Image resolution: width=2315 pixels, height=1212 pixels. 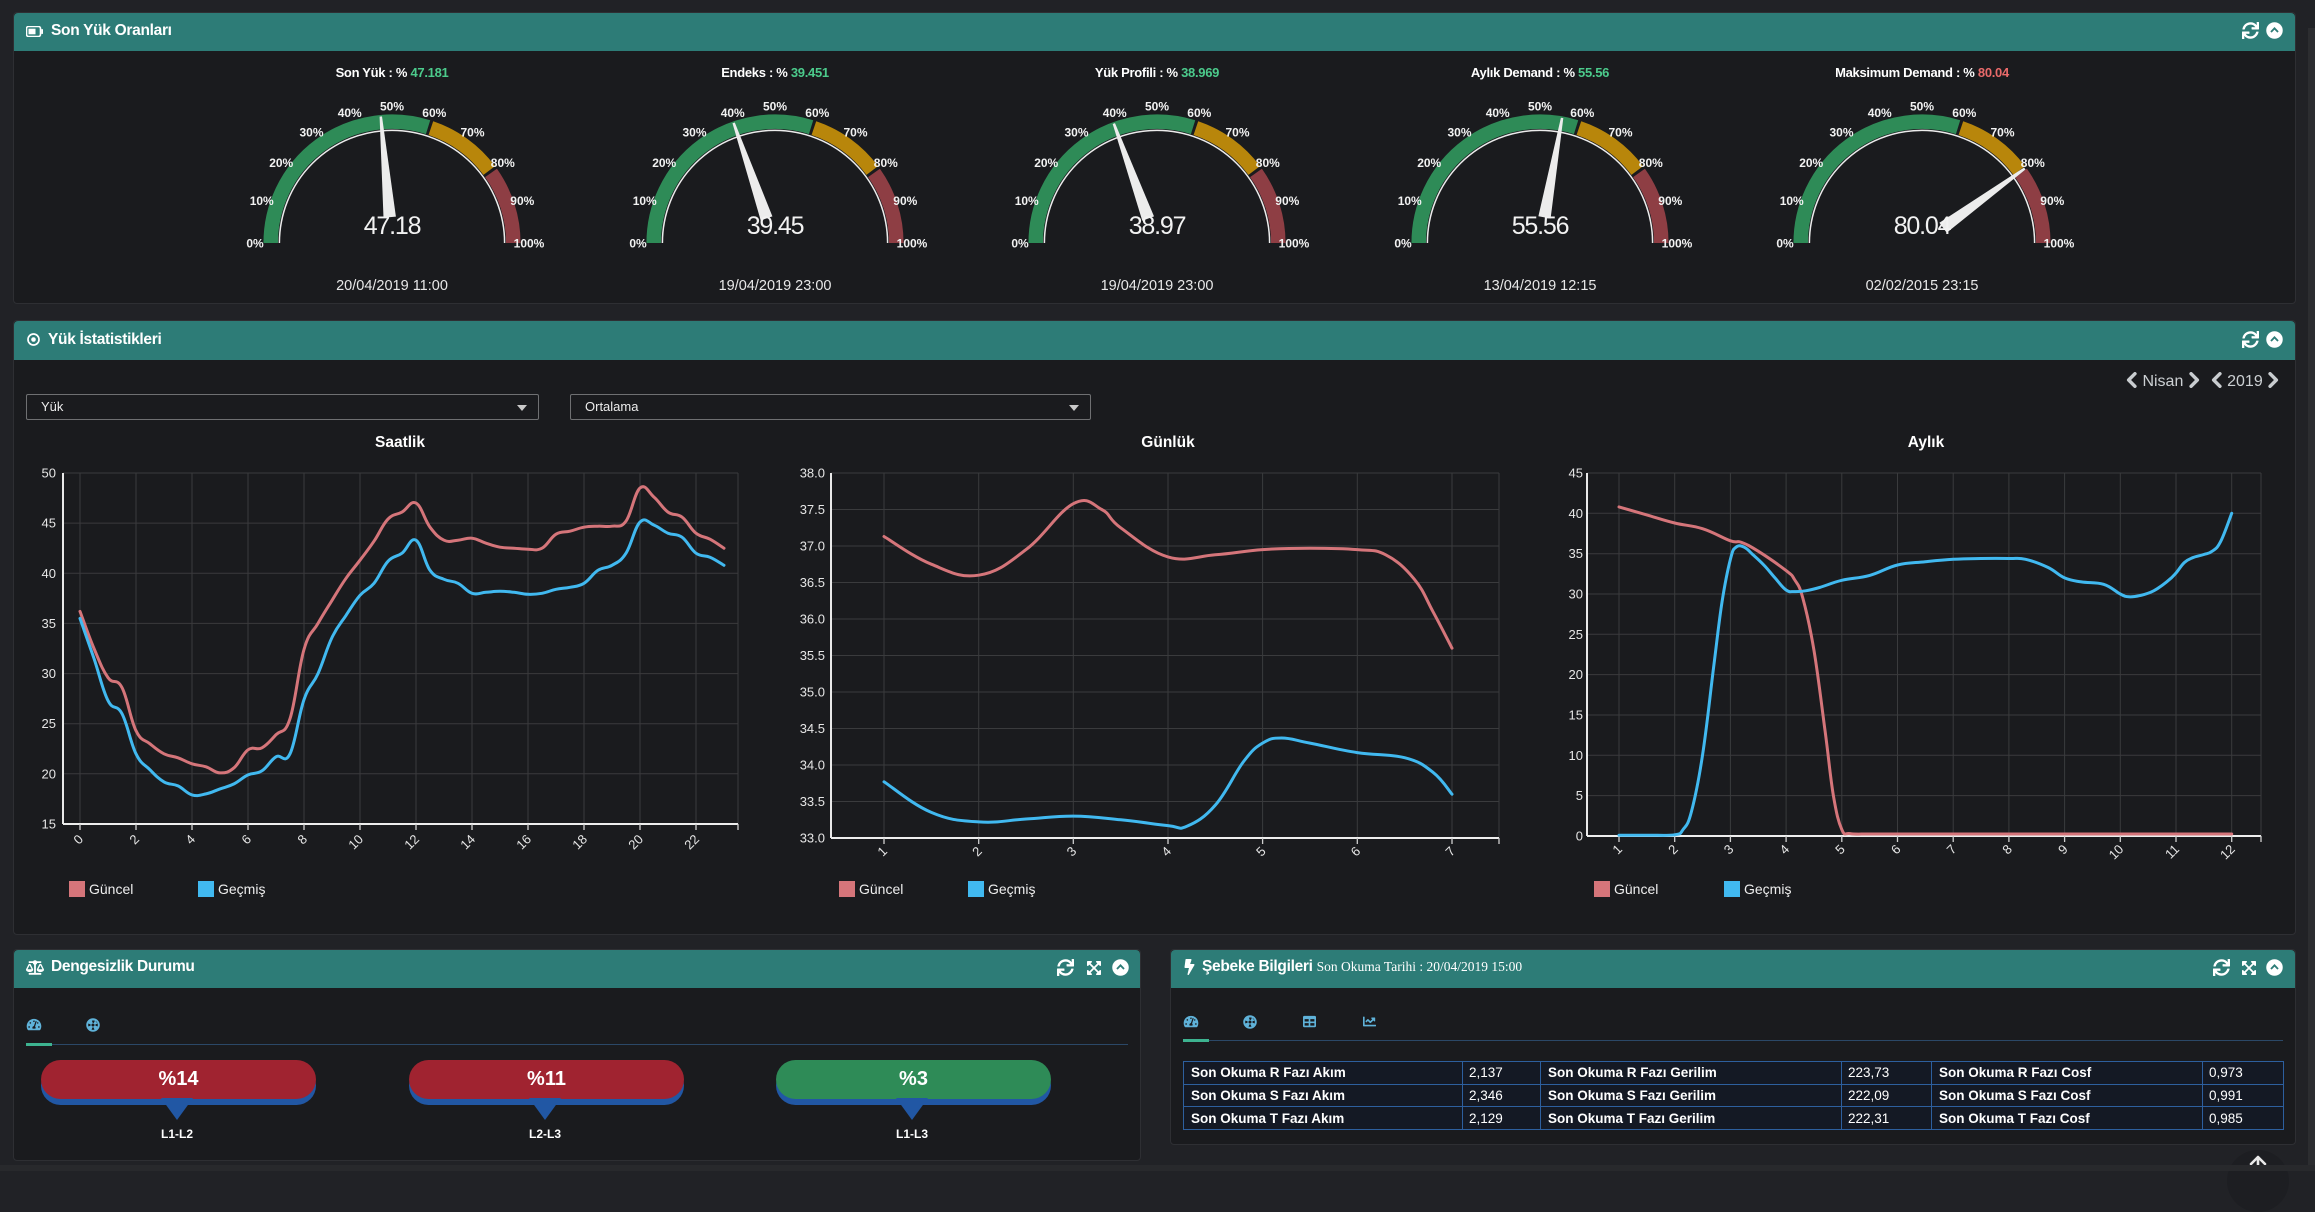 What do you see at coordinates (1576, 473) in the screenshot?
I see `svg-text: 45` at bounding box center [1576, 473].